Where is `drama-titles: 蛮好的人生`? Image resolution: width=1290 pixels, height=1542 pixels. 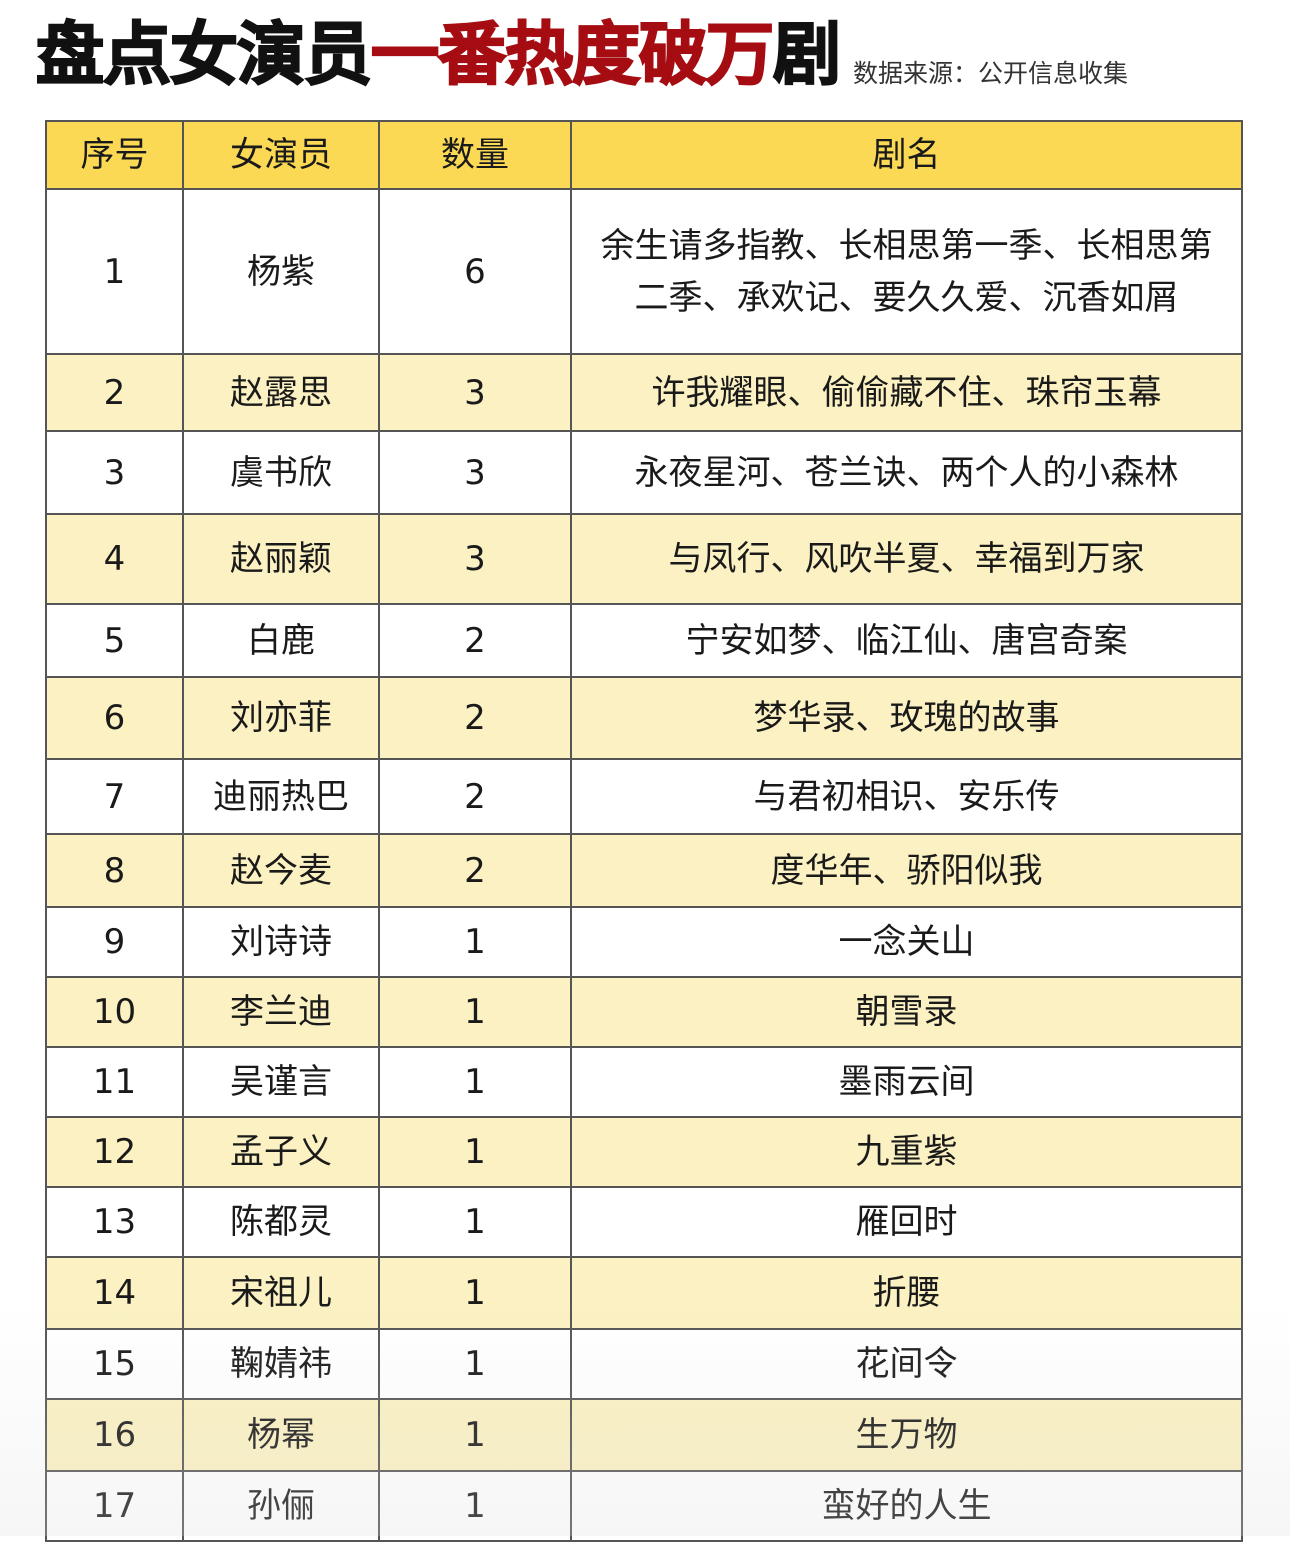 drama-titles: 蛮好的人生 is located at coordinates (906, 1506).